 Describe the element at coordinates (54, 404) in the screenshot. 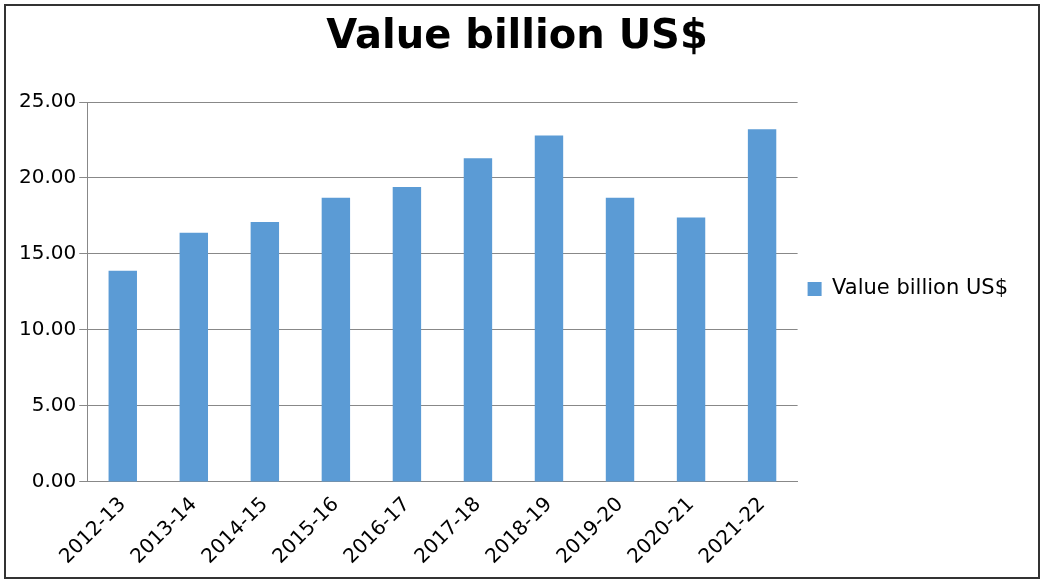

I see `y-tick-label: 5.00` at that location.